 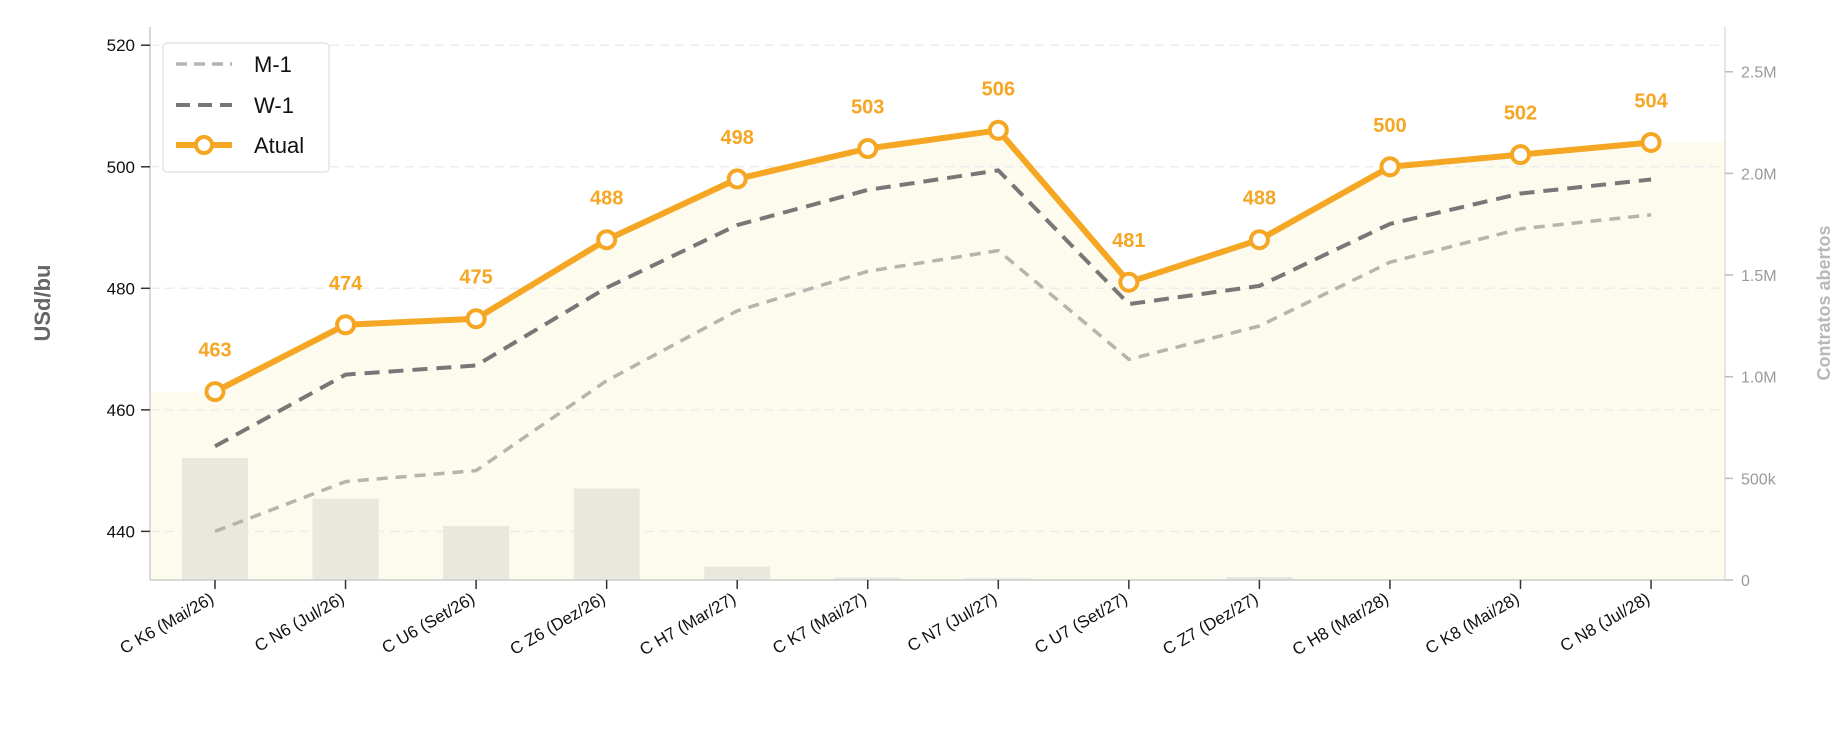 I want to click on y2-tick-label-1: 500k, so click(x=1759, y=479).